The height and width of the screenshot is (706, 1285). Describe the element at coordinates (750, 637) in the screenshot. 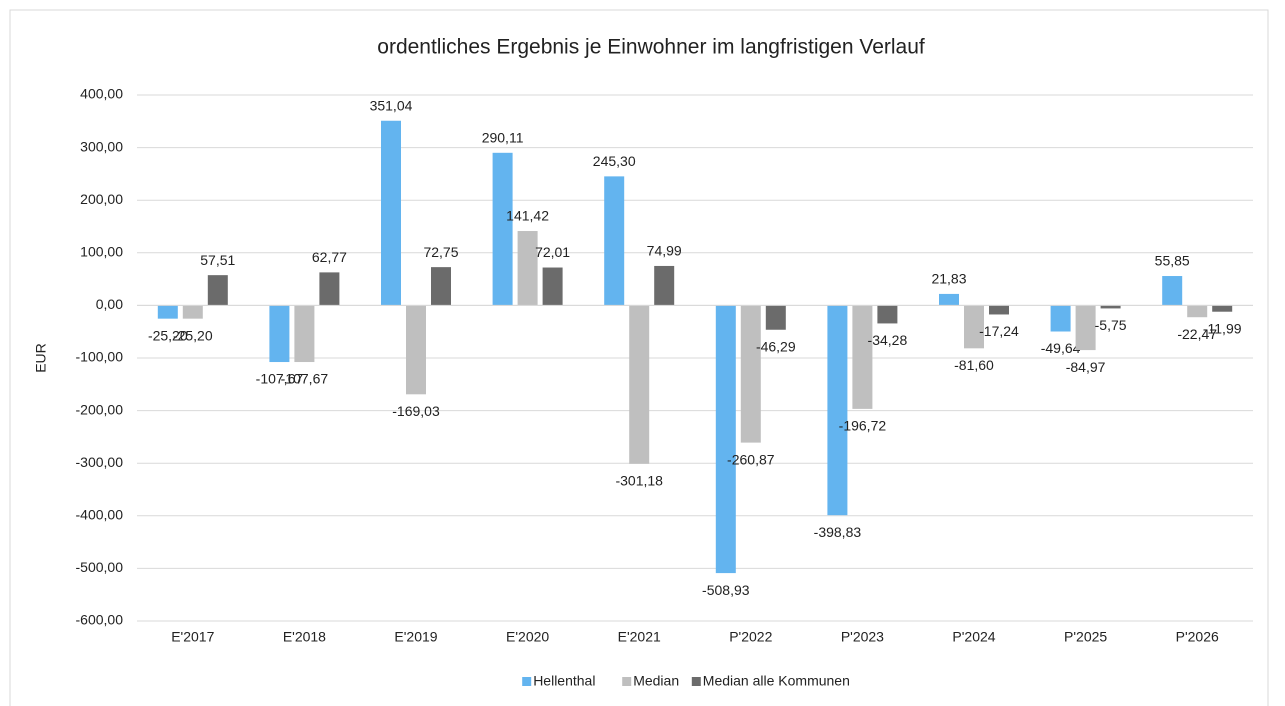

I see `x-tick-label: P'2022` at that location.